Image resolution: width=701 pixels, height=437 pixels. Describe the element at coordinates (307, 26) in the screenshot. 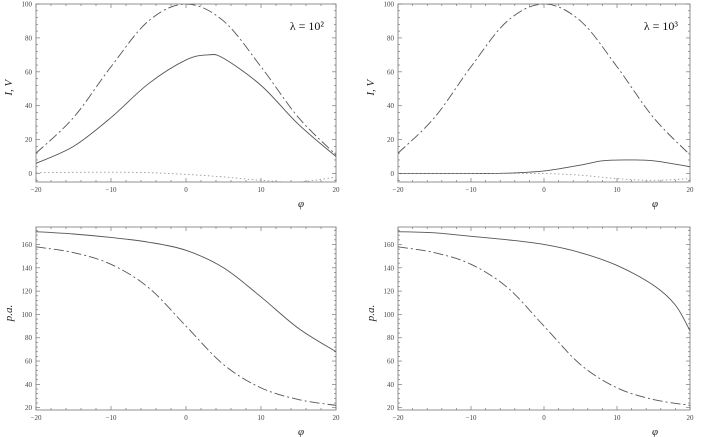

I see `panel-annotation: λ = 10²` at that location.